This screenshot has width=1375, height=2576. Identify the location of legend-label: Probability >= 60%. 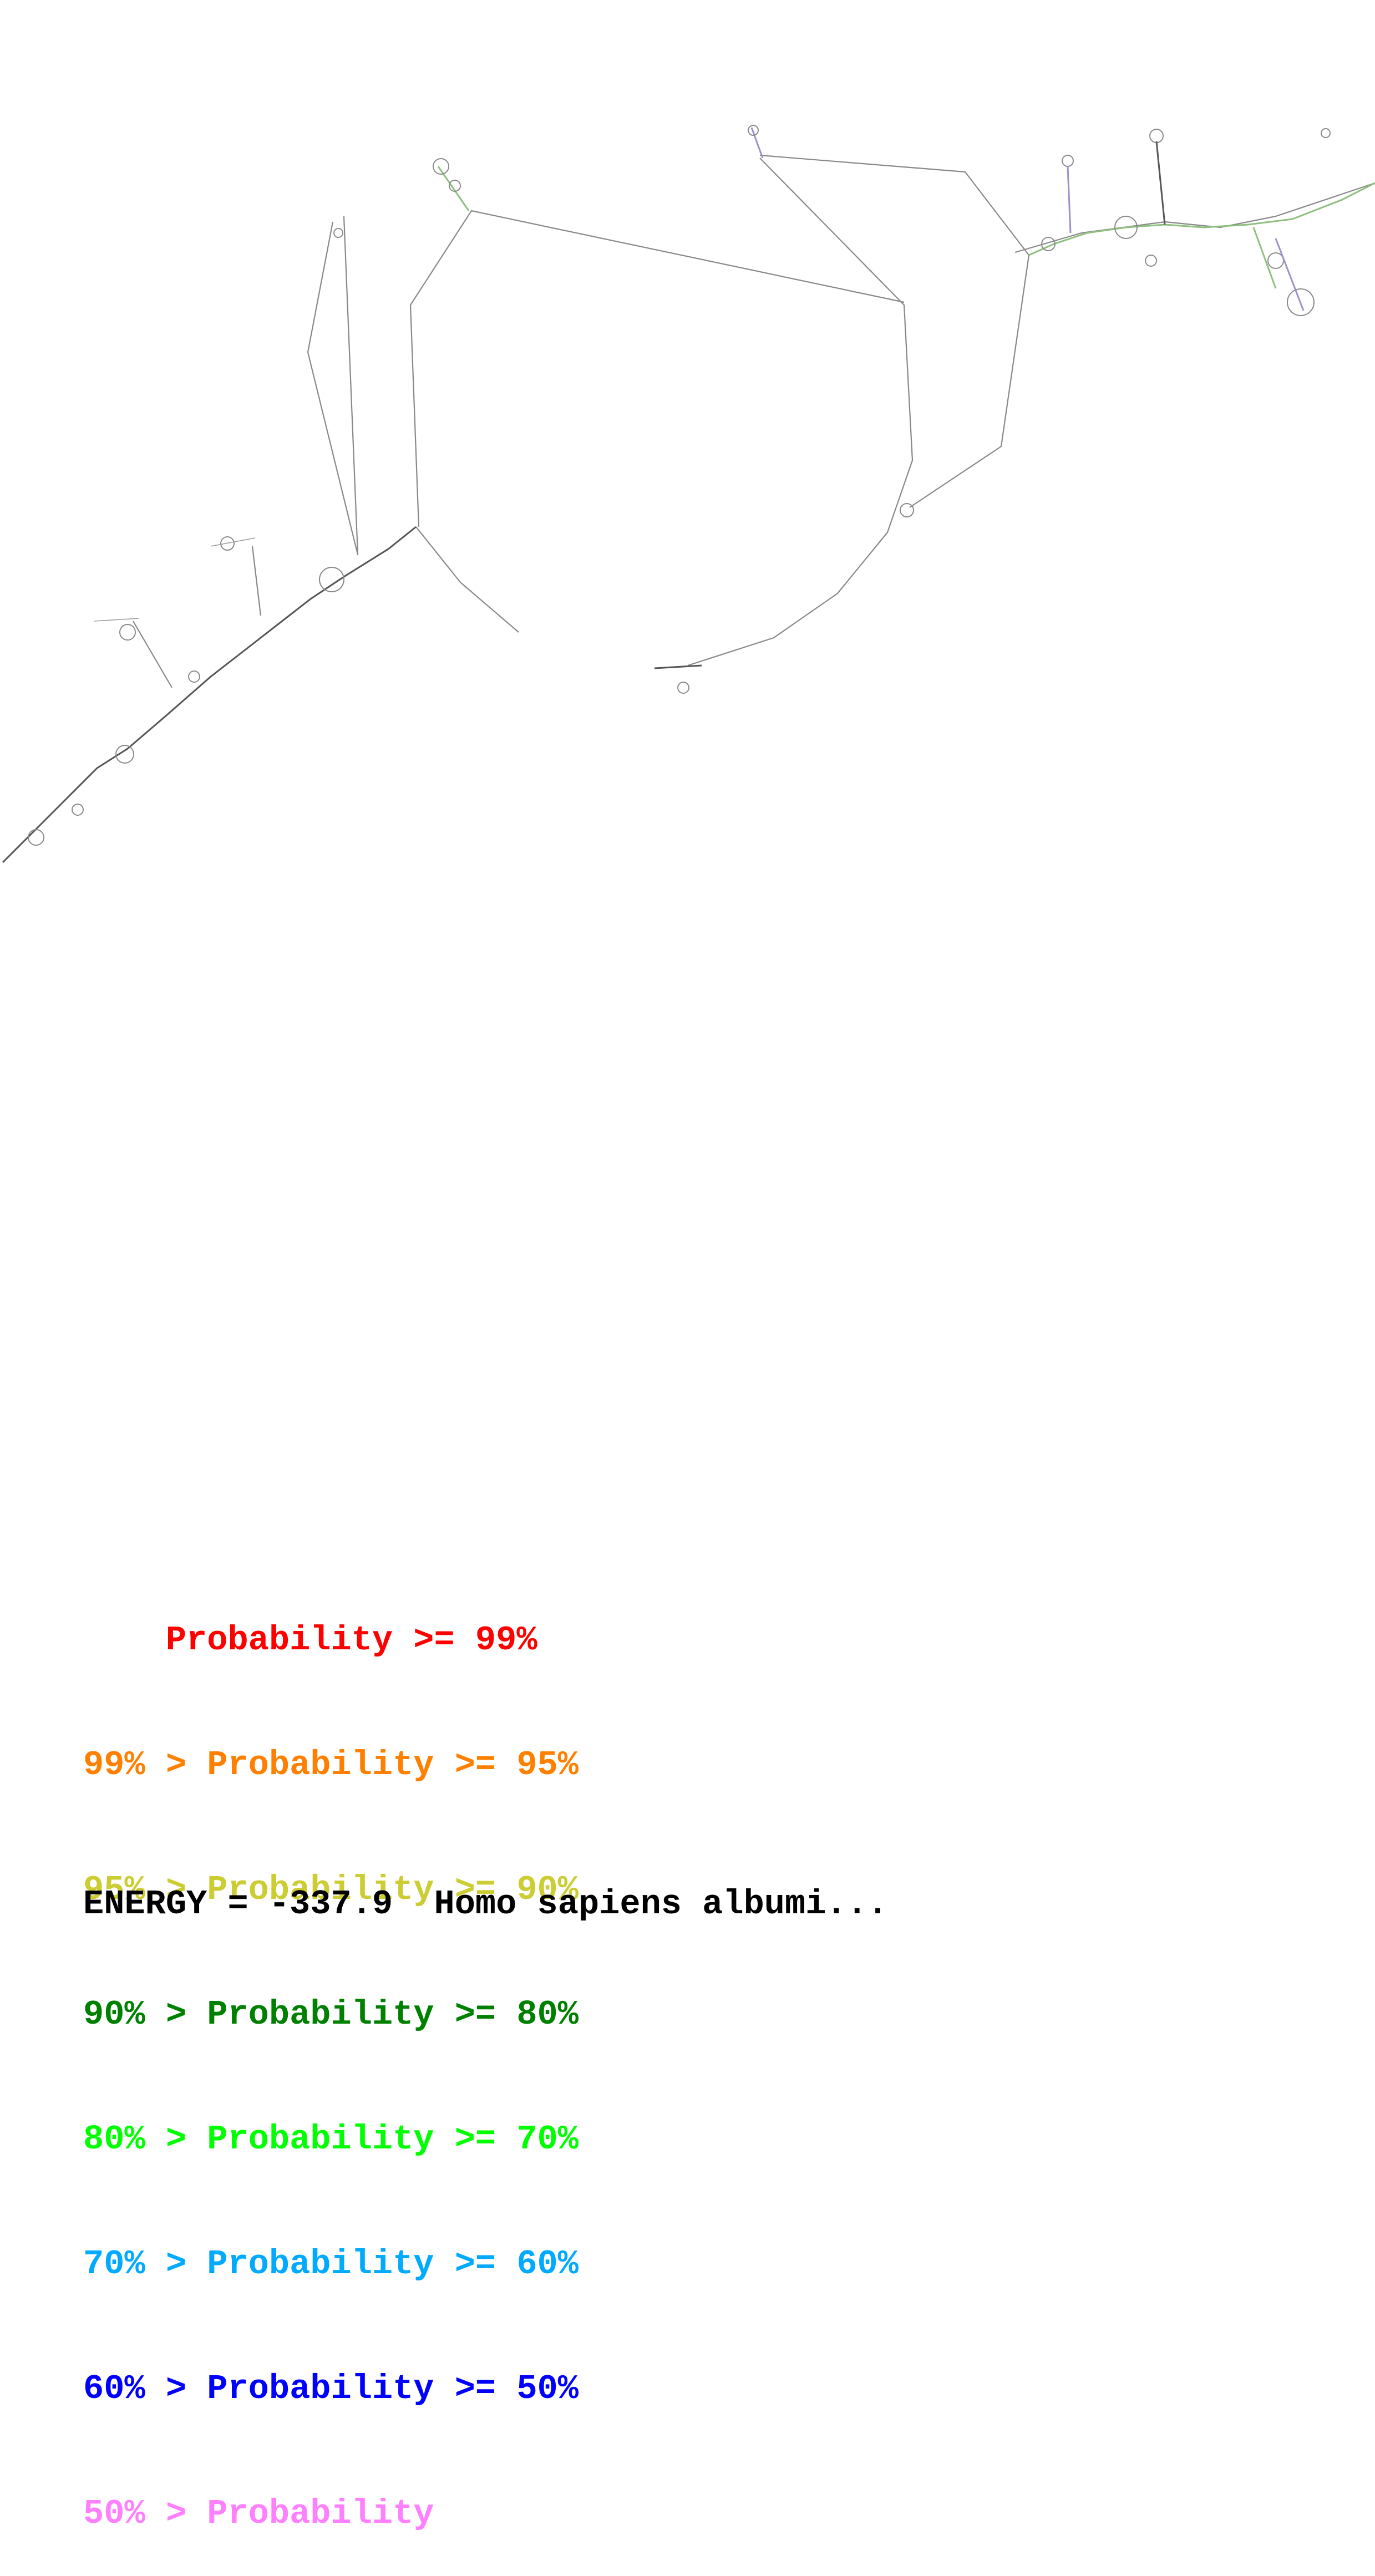
(393, 2264).